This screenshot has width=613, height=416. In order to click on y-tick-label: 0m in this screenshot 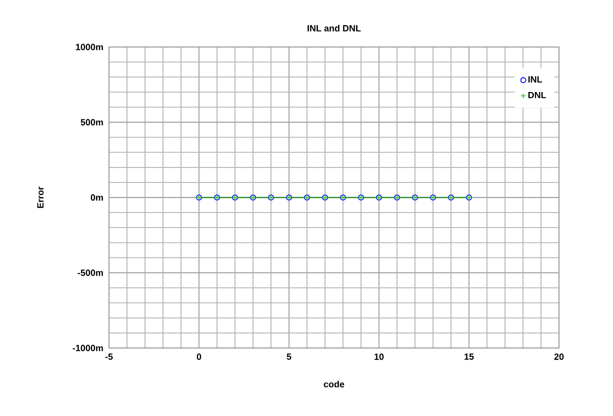, I will do `click(96, 197)`.